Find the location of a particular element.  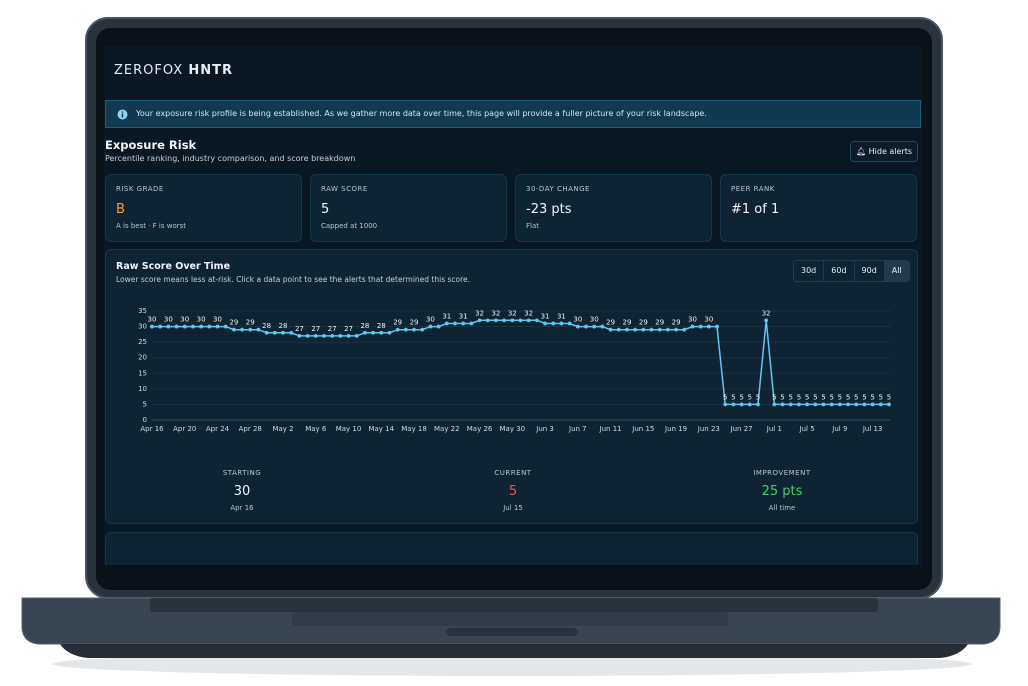

x-tick-label: May 2 is located at coordinates (282, 429).